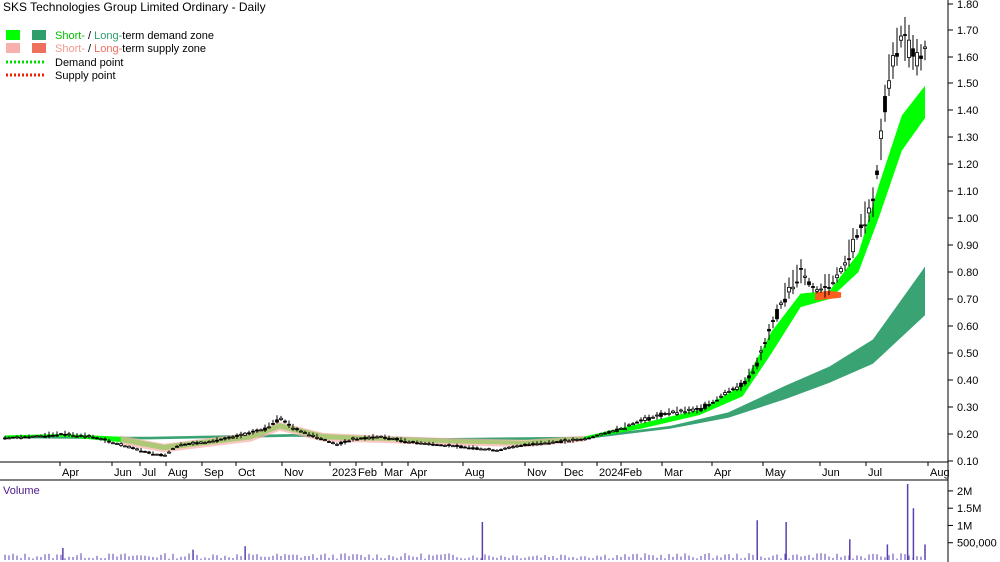 This screenshot has width=1000, height=562. I want to click on svg-text: Short- / Long-term demand zone, so click(134, 36).